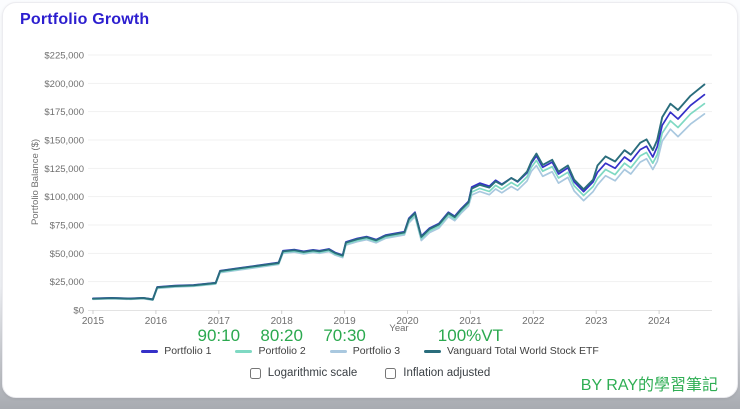  What do you see at coordinates (312, 373) in the screenshot?
I see `logarithmic-scale-label: Logarithmic scale` at bounding box center [312, 373].